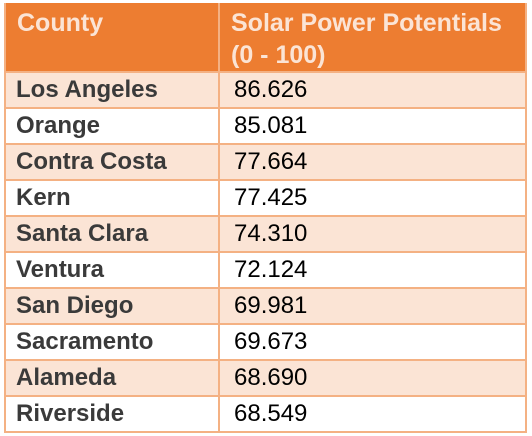 Image resolution: width=532 pixels, height=436 pixels. Describe the element at coordinates (372, 378) in the screenshot. I see `value-cell: 68.690` at that location.